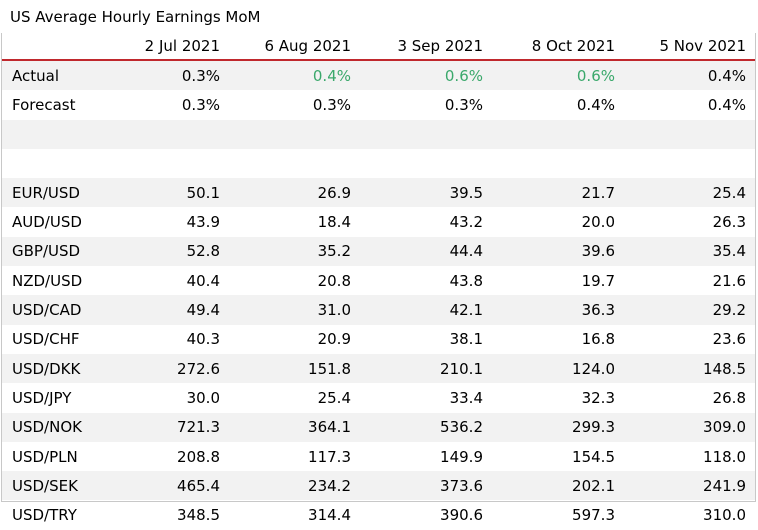 This screenshot has width=758, height=530. Describe the element at coordinates (702, 46) in the screenshot. I see `column-header: 5 Nov 2021` at that location.